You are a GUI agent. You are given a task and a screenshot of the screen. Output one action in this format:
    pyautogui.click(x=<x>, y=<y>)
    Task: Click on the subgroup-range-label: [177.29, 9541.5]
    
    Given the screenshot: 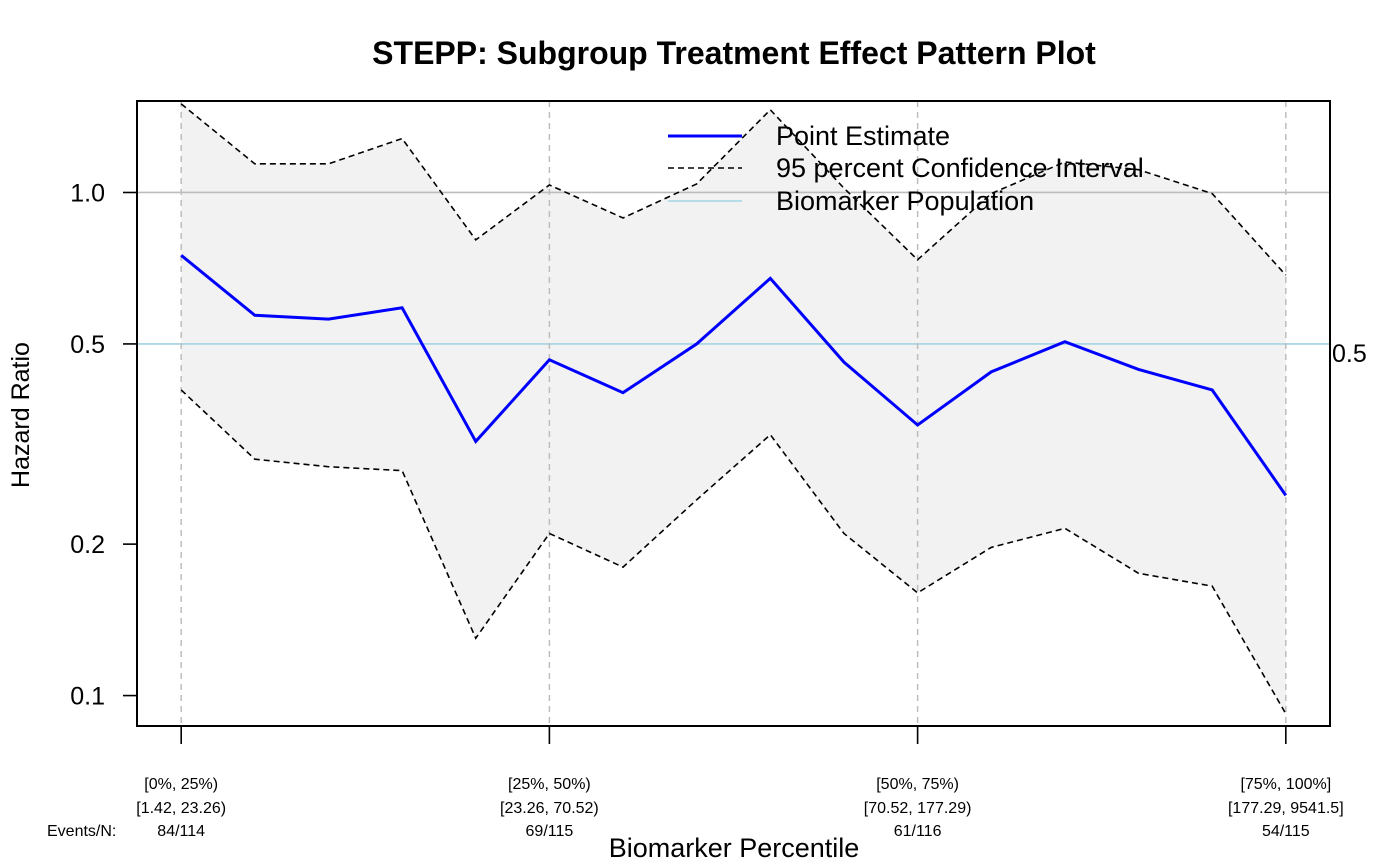 What is the action you would take?
    pyautogui.click(x=1286, y=808)
    